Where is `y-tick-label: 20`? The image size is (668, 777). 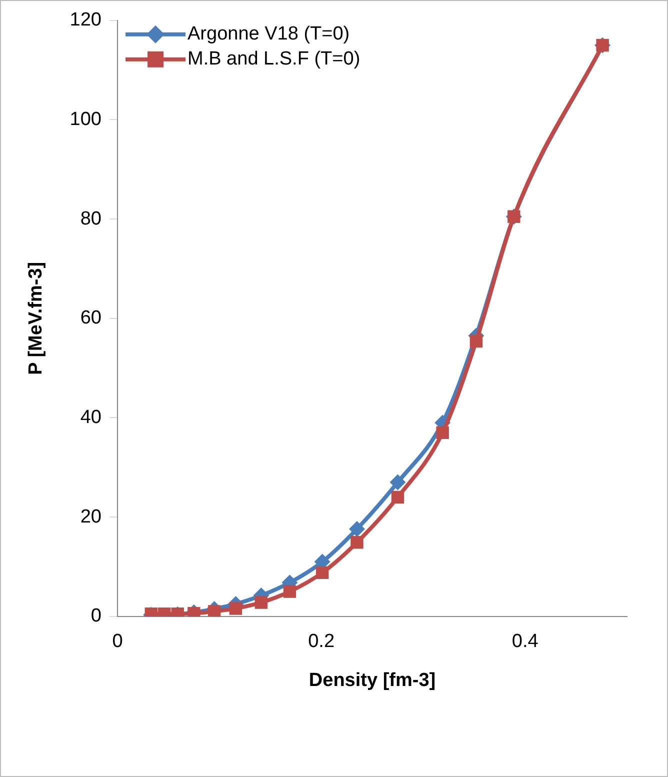
y-tick-label: 20 is located at coordinates (91, 517).